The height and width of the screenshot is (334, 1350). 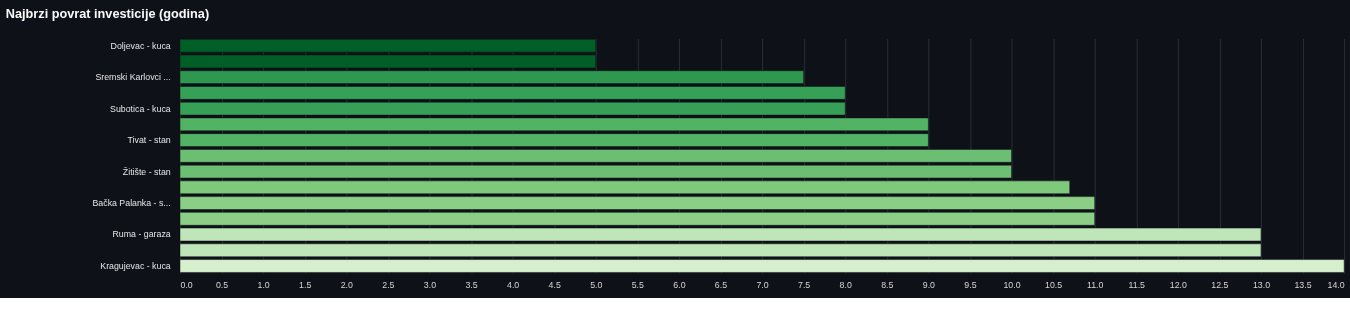 What do you see at coordinates (1054, 285) in the screenshot?
I see `x-tick-label: 10.5` at bounding box center [1054, 285].